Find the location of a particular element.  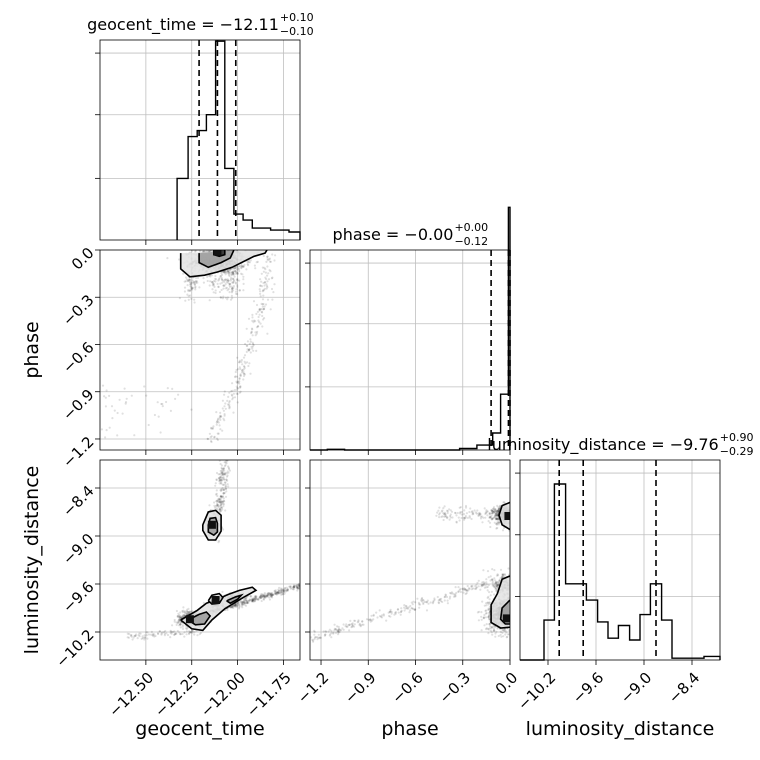

x-tick-label: −0.3 is located at coordinates (455, 688).